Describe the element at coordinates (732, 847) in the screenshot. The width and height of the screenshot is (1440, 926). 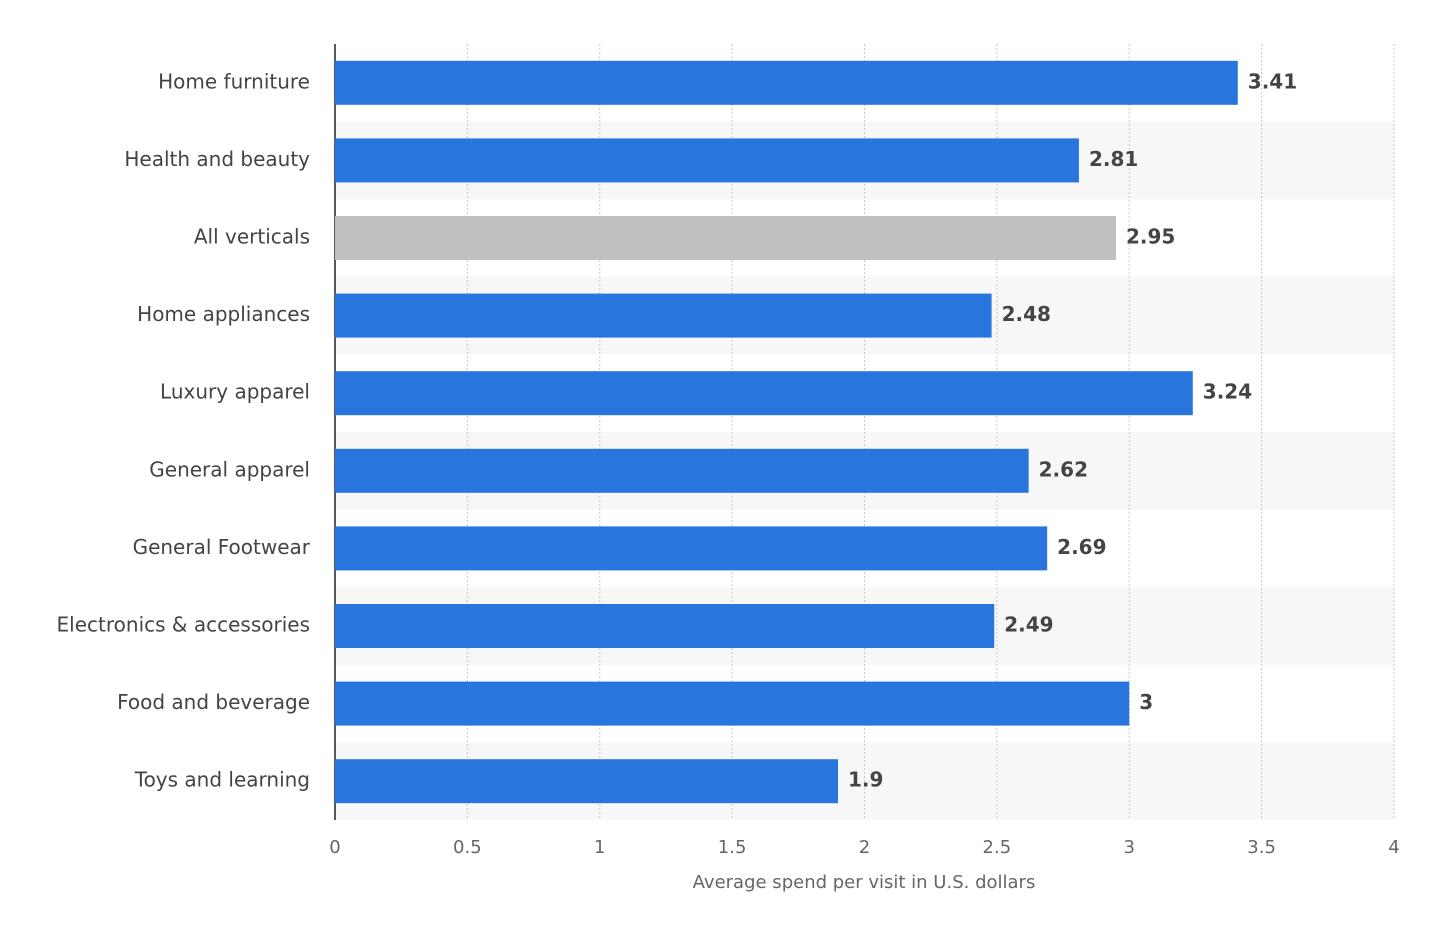
I see `x-tick-label: 1.5` at that location.